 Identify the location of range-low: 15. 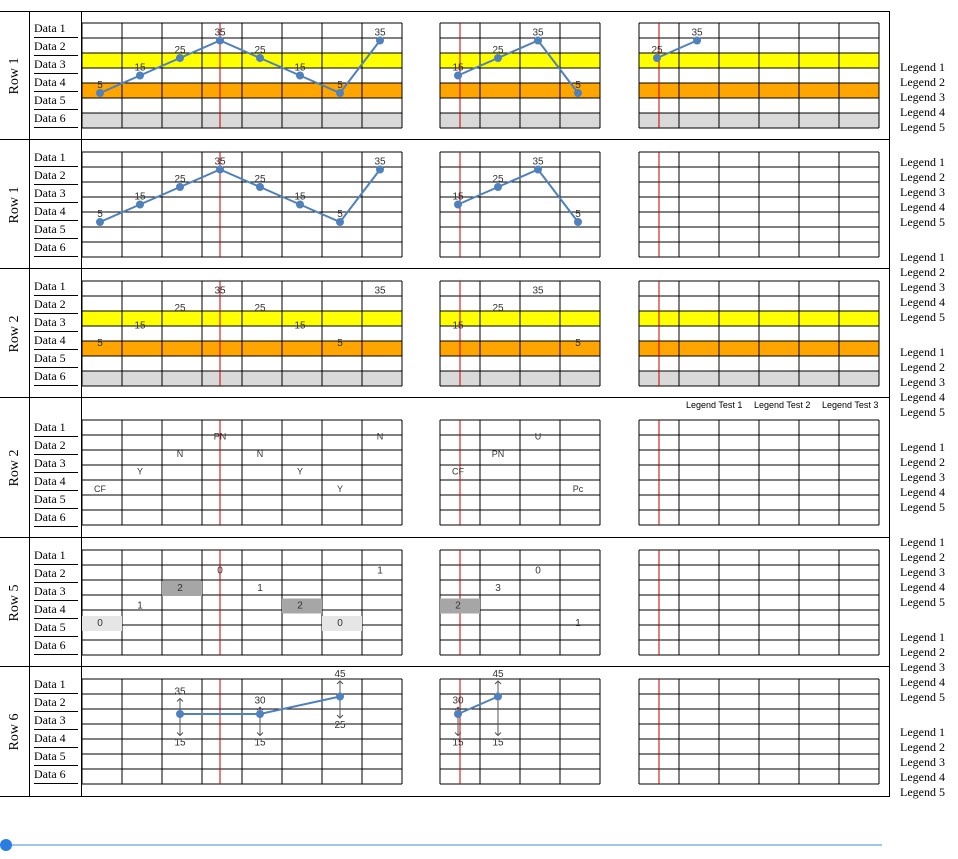
(458, 743).